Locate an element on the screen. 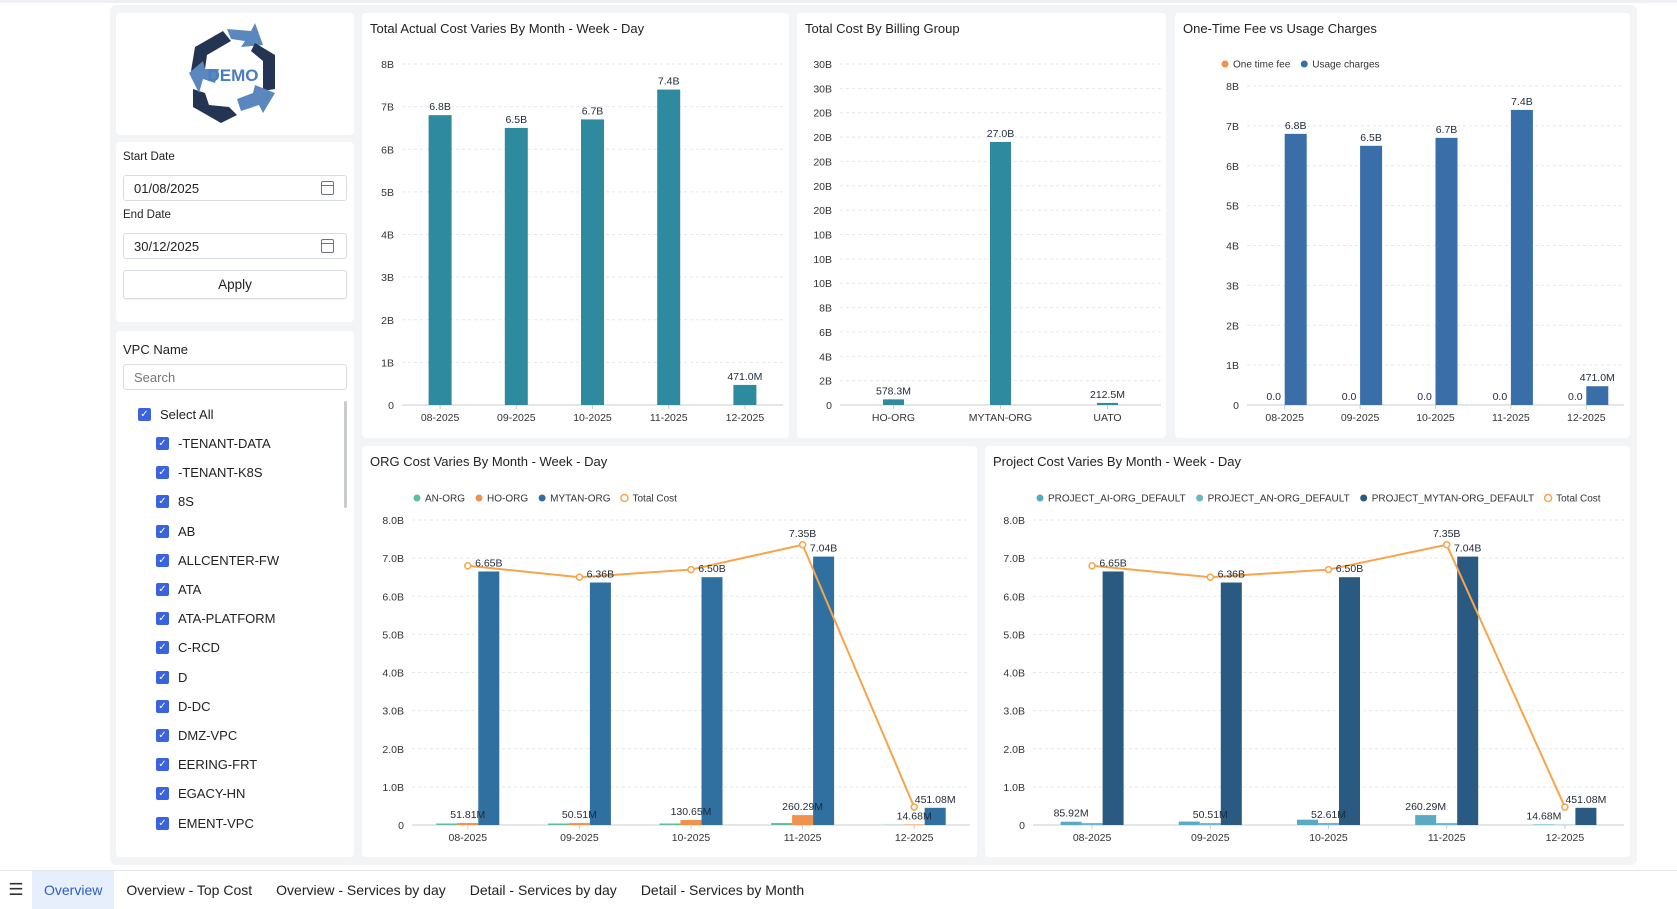  vpc-item-checkbox: ✓ EERING-FRT is located at coordinates (206, 764).